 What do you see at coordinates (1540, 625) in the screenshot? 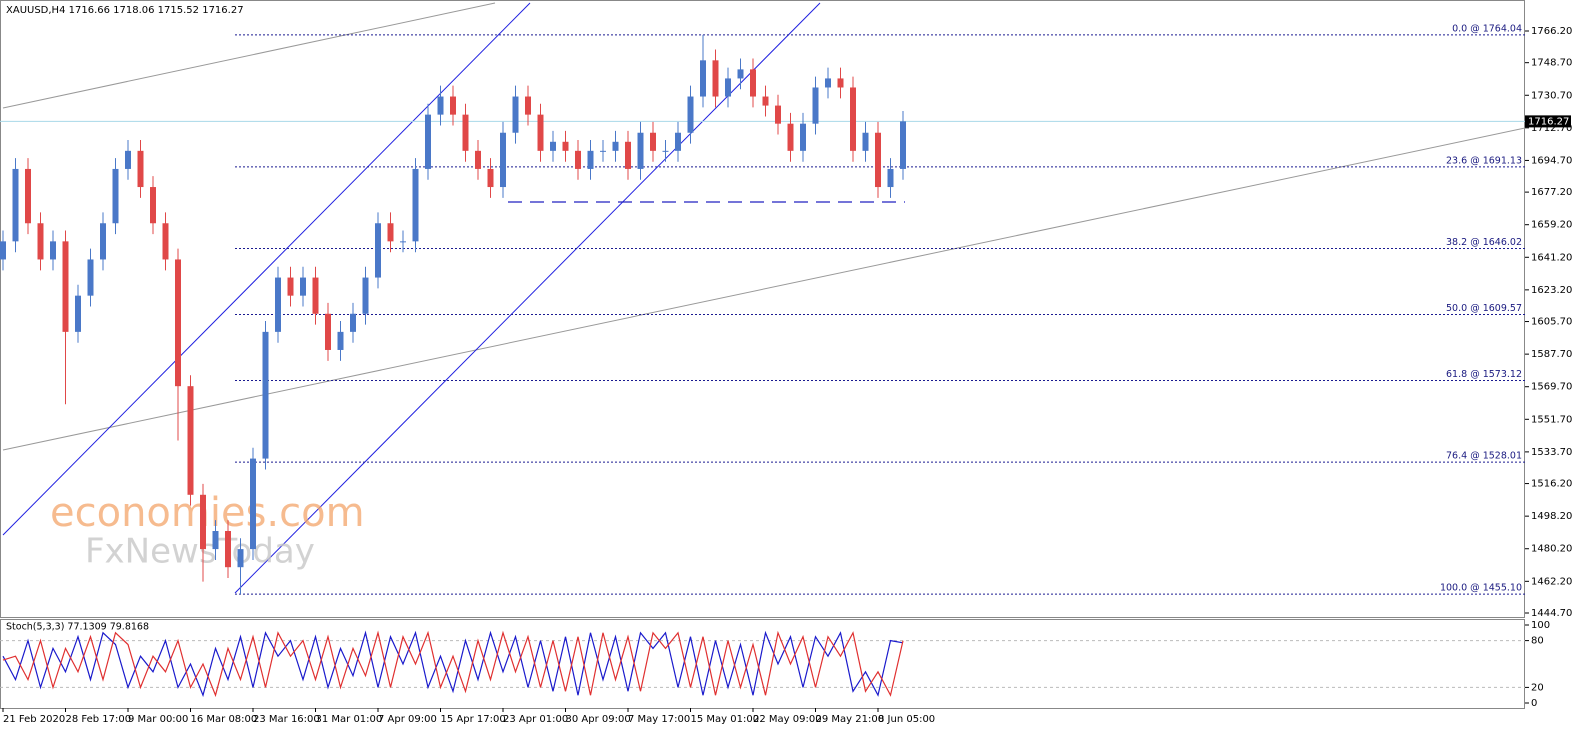
I see `y-tick-label: 100` at bounding box center [1540, 625].